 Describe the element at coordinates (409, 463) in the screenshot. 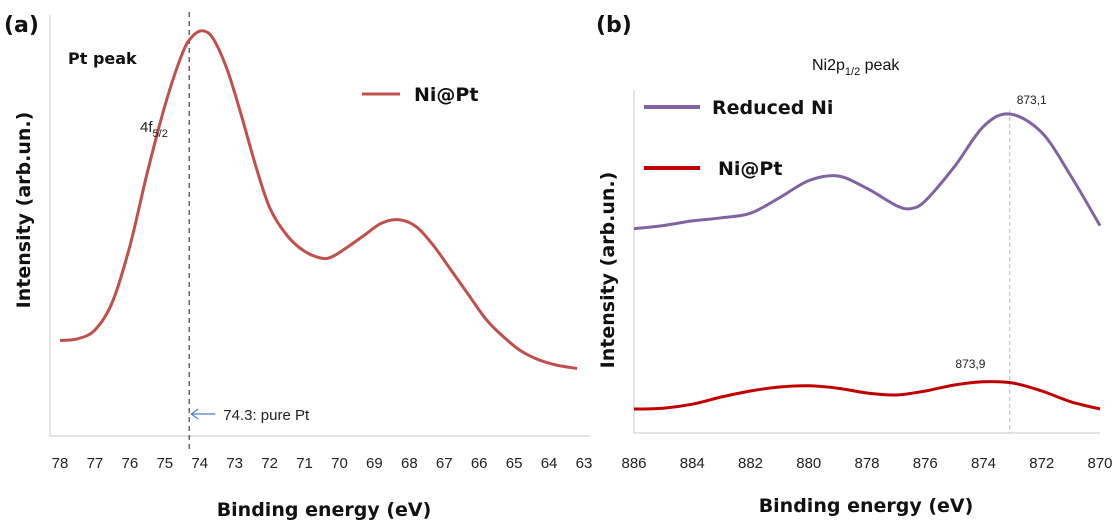

I see `x-tick-label: 68` at that location.